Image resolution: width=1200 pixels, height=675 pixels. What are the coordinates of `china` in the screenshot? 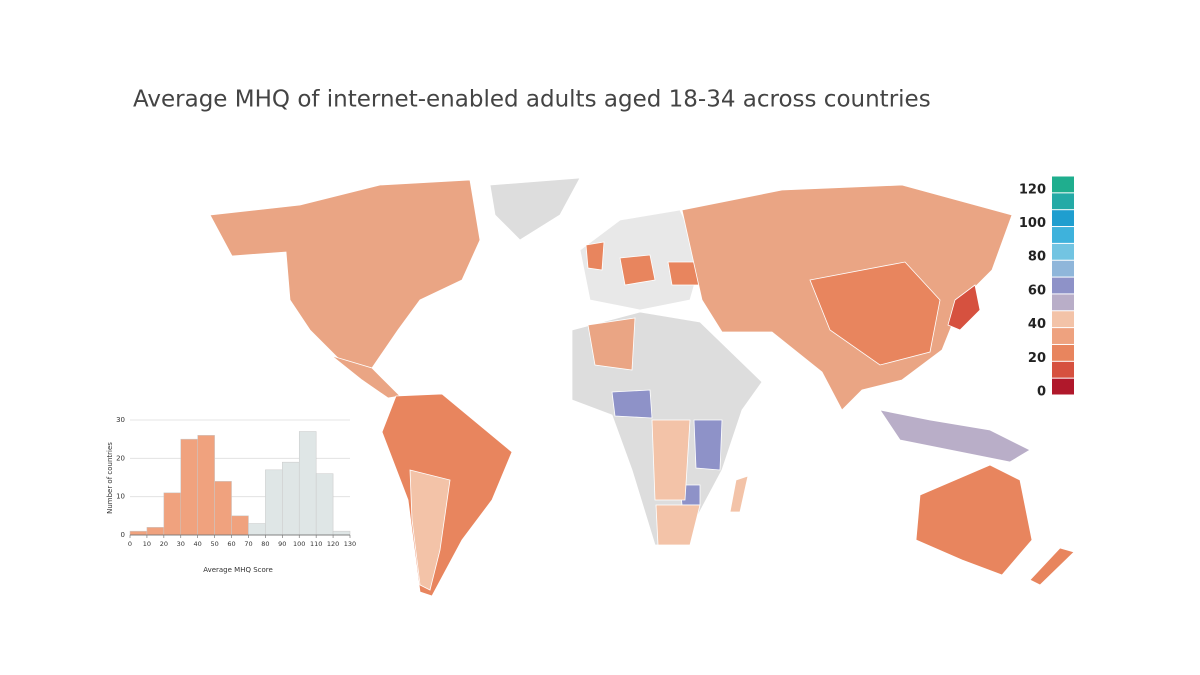 It's located at (875, 313).